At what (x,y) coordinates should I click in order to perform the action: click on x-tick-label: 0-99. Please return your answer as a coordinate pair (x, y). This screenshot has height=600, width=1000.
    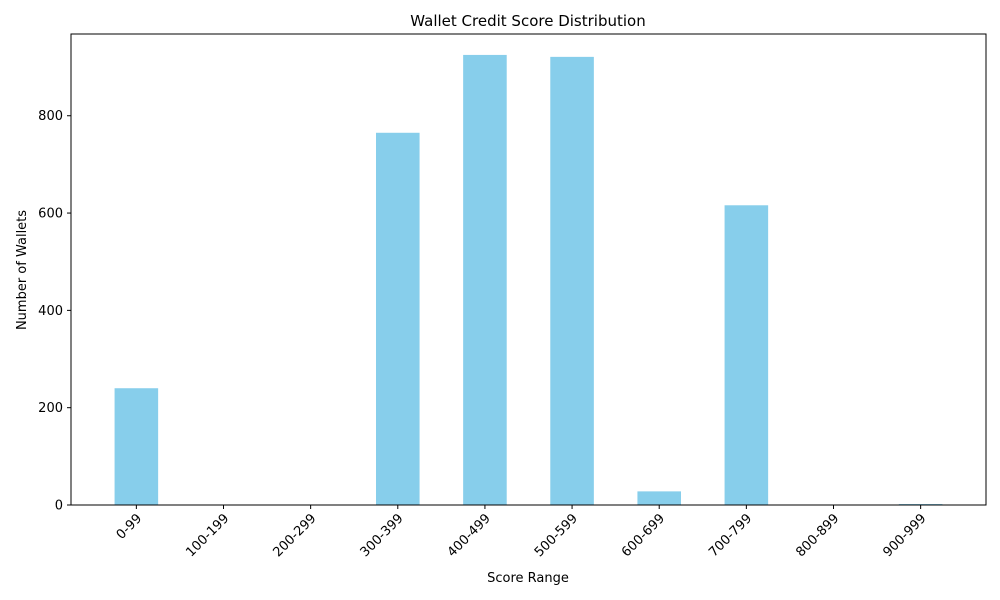
    Looking at the image, I should click on (129, 526).